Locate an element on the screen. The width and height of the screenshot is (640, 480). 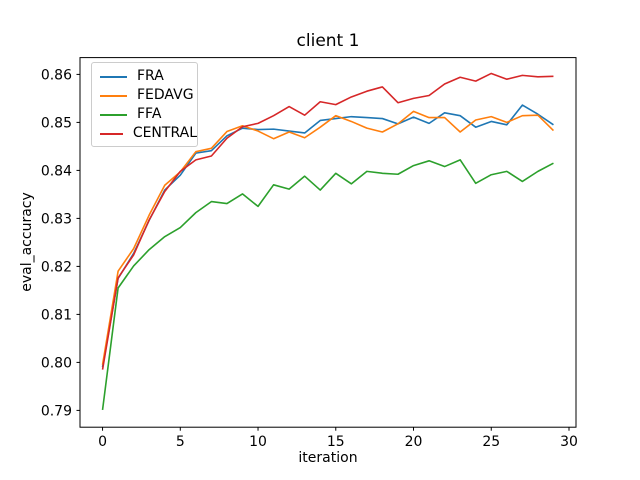
legend-item-central: CENTRAL is located at coordinates (144, 133).